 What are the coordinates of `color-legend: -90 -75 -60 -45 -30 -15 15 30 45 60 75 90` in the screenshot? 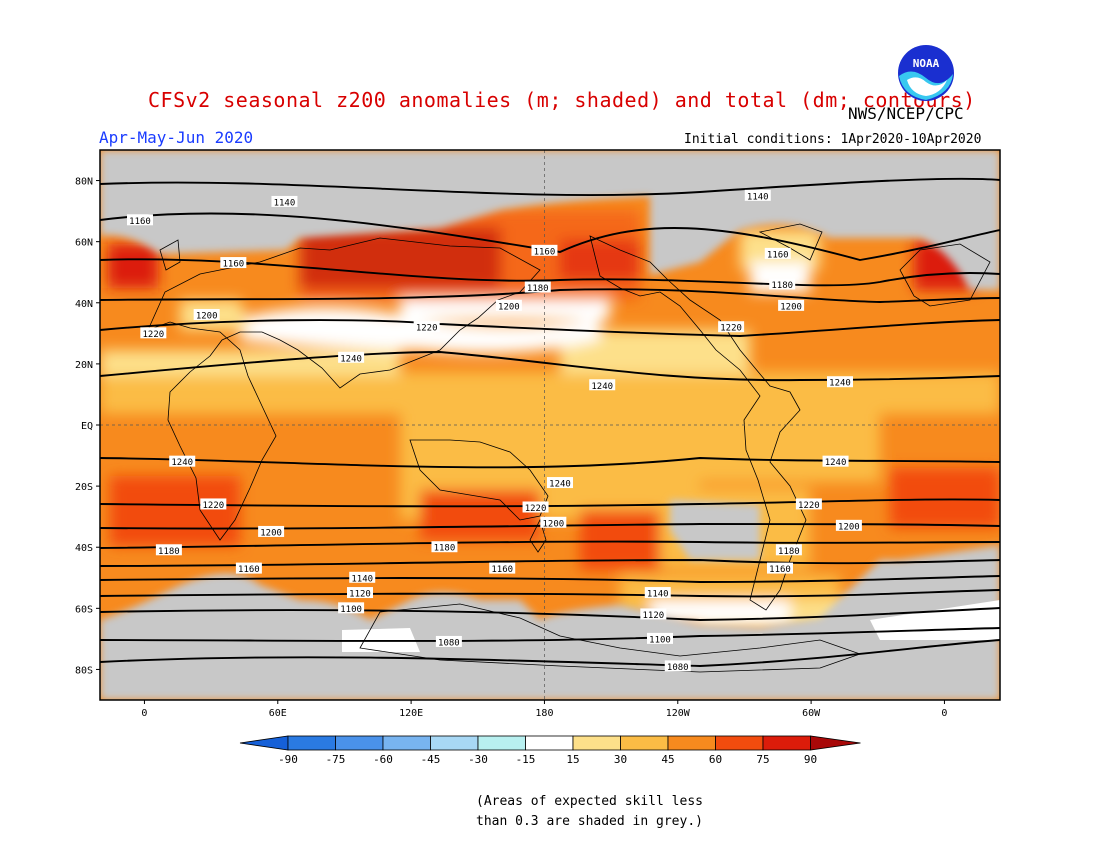 It's located at (550, 750).